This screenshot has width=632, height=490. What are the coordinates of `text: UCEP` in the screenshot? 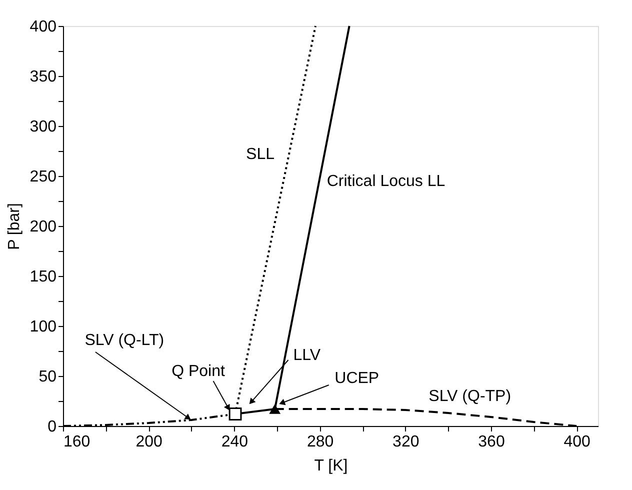 It's located at (357, 378).